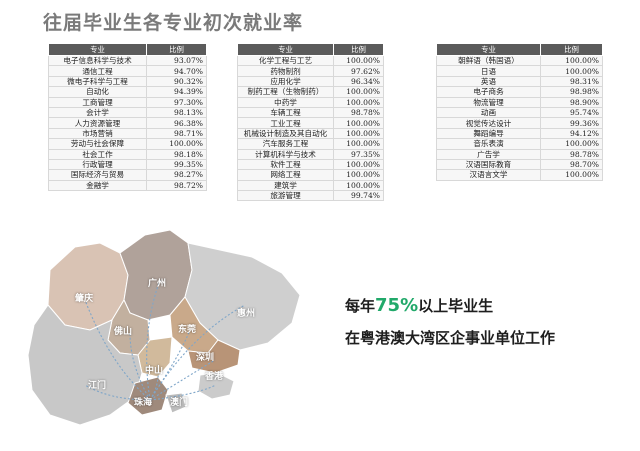 The height and width of the screenshot is (451, 640). I want to click on major-name-cell: 英语, so click(488, 81).